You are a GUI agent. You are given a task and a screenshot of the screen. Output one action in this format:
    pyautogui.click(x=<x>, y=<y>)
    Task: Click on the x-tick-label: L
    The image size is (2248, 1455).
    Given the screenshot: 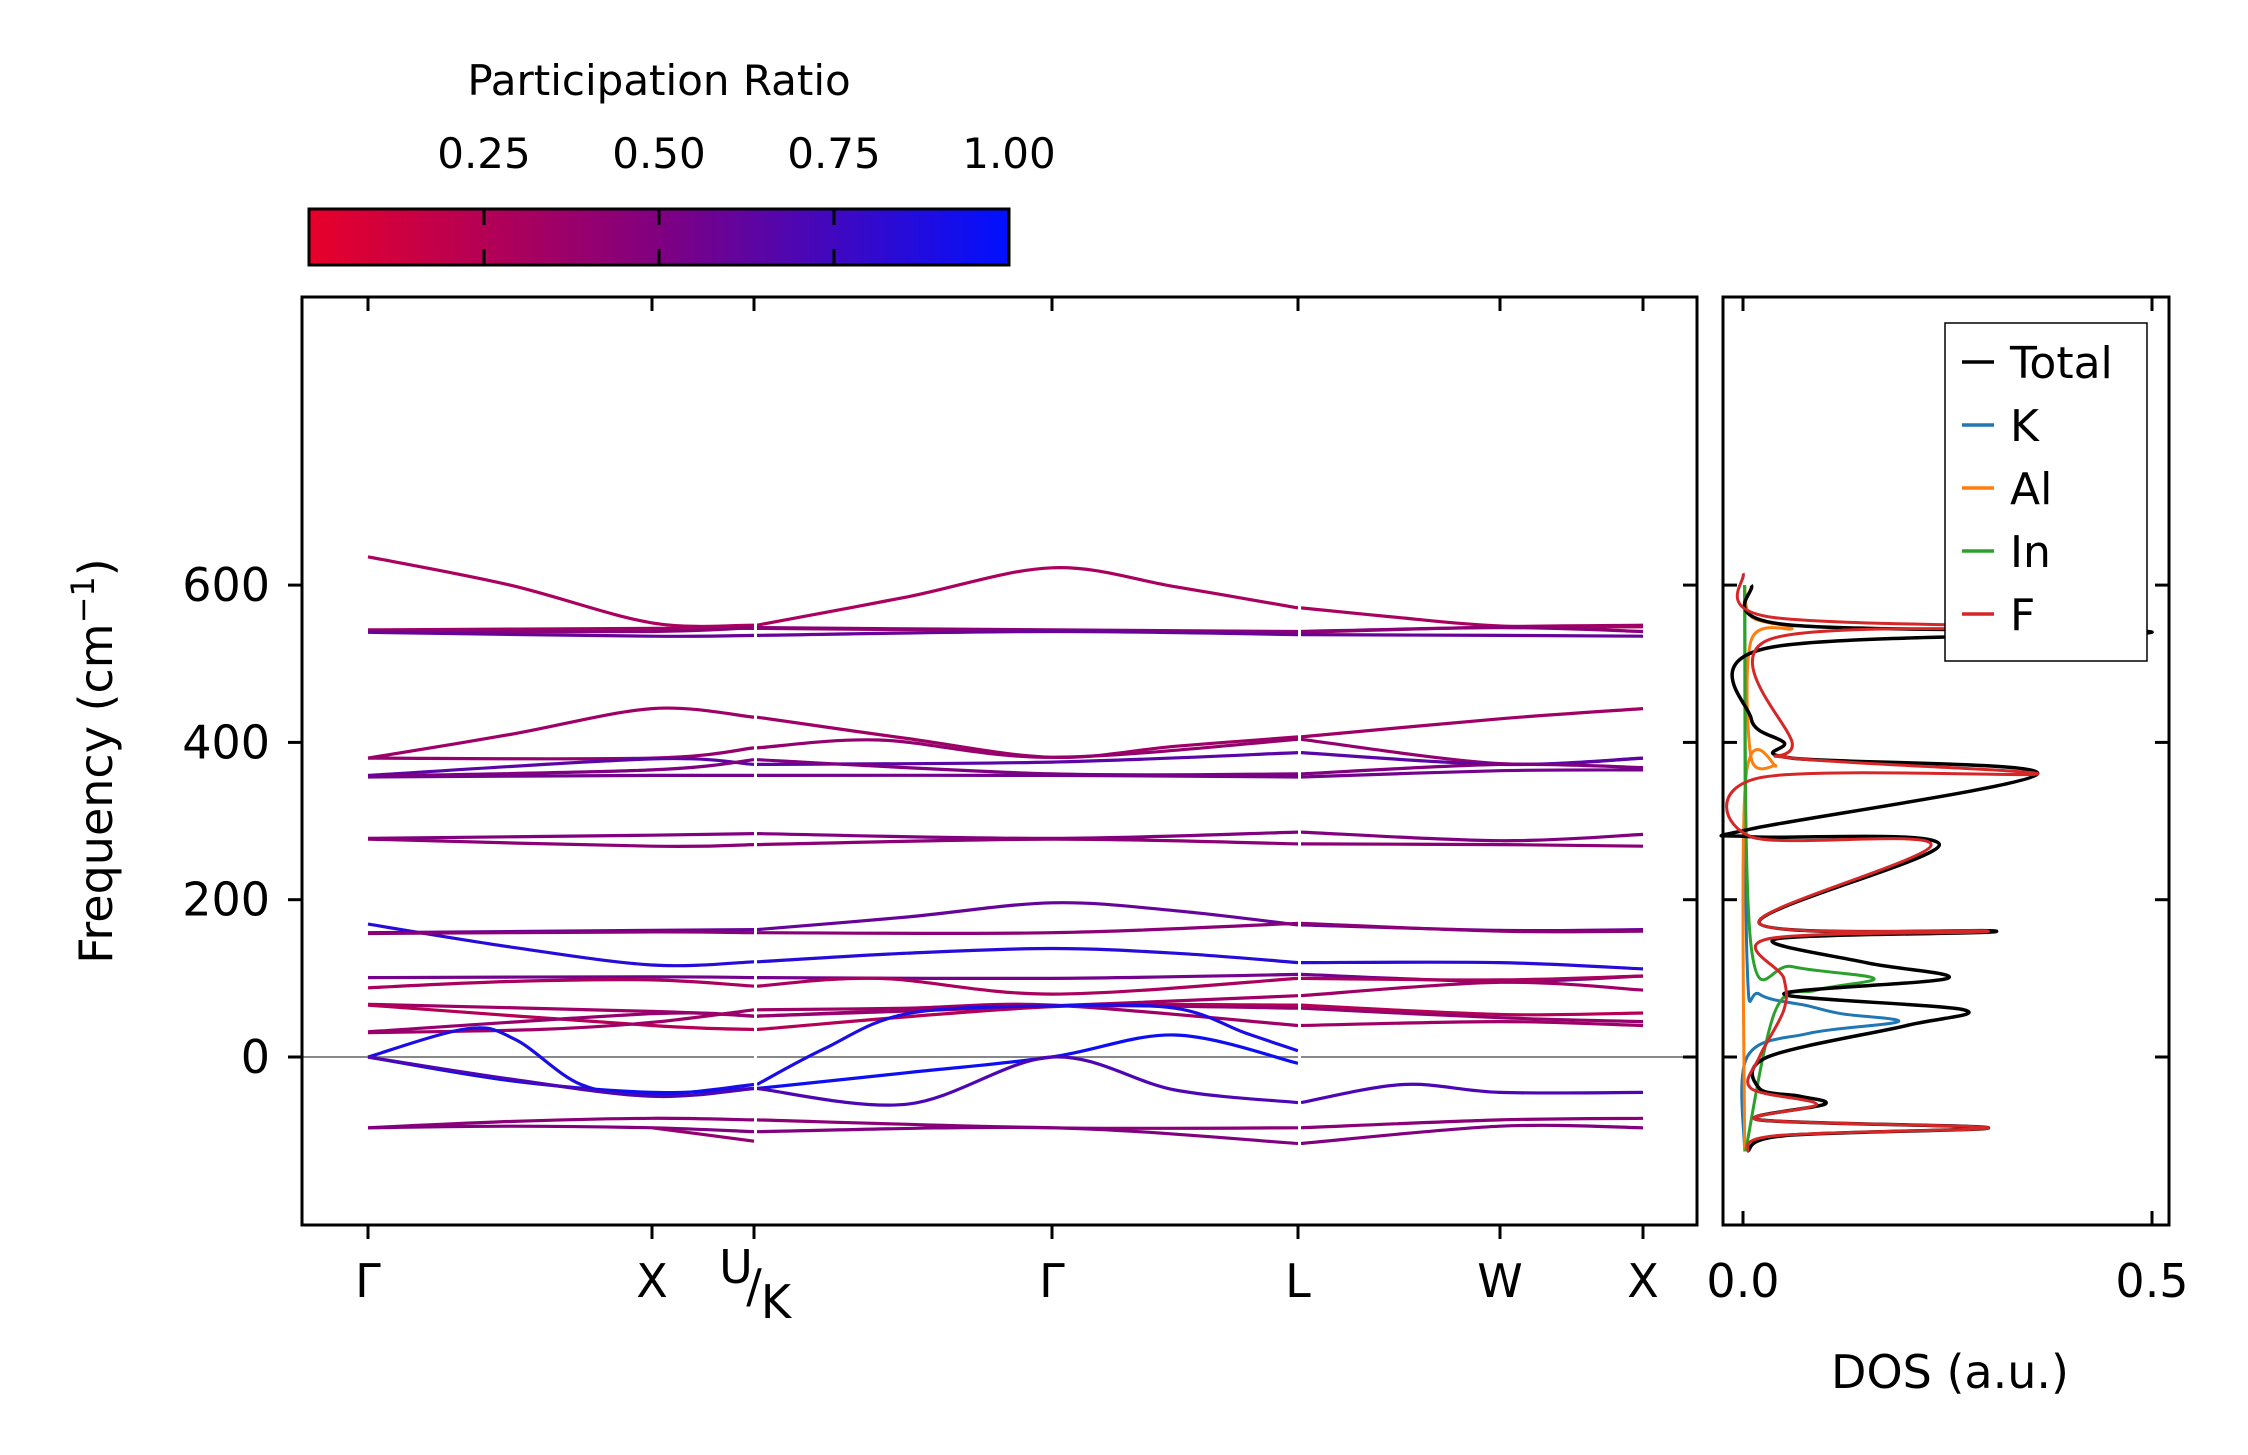 What is the action you would take?
    pyautogui.click(x=1298, y=1281)
    